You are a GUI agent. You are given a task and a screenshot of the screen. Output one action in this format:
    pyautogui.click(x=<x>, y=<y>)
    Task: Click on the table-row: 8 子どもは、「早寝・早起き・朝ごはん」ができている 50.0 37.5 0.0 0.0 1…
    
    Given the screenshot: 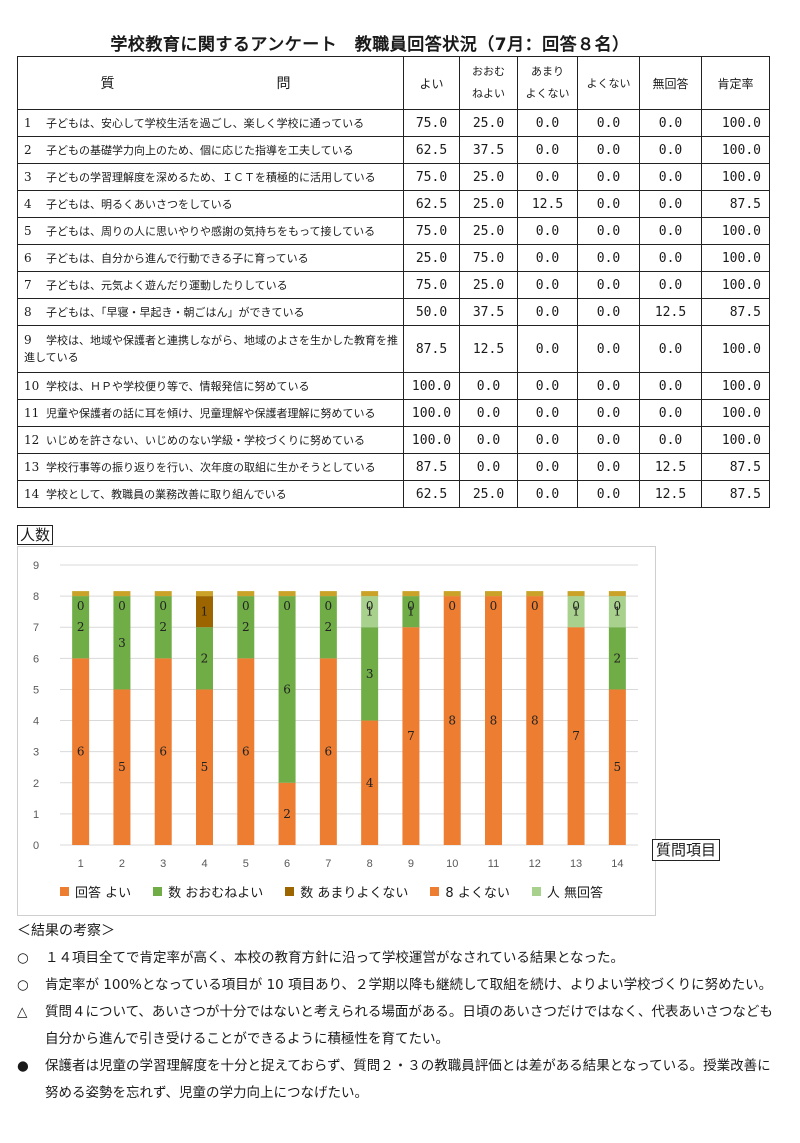 What is the action you would take?
    pyautogui.click(x=393, y=312)
    